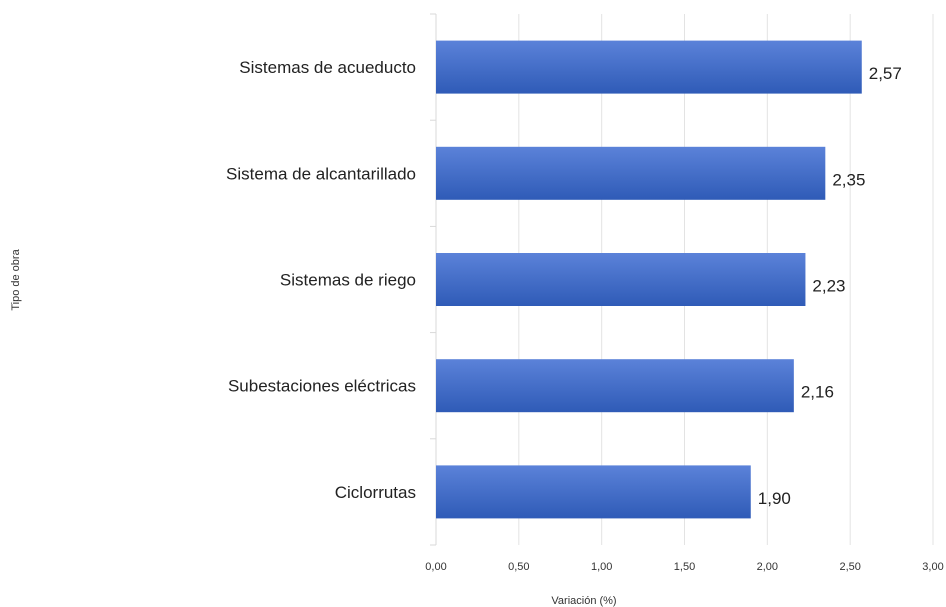 The width and height of the screenshot is (946, 607). I want to click on x-tick-label: 0,00, so click(435, 567).